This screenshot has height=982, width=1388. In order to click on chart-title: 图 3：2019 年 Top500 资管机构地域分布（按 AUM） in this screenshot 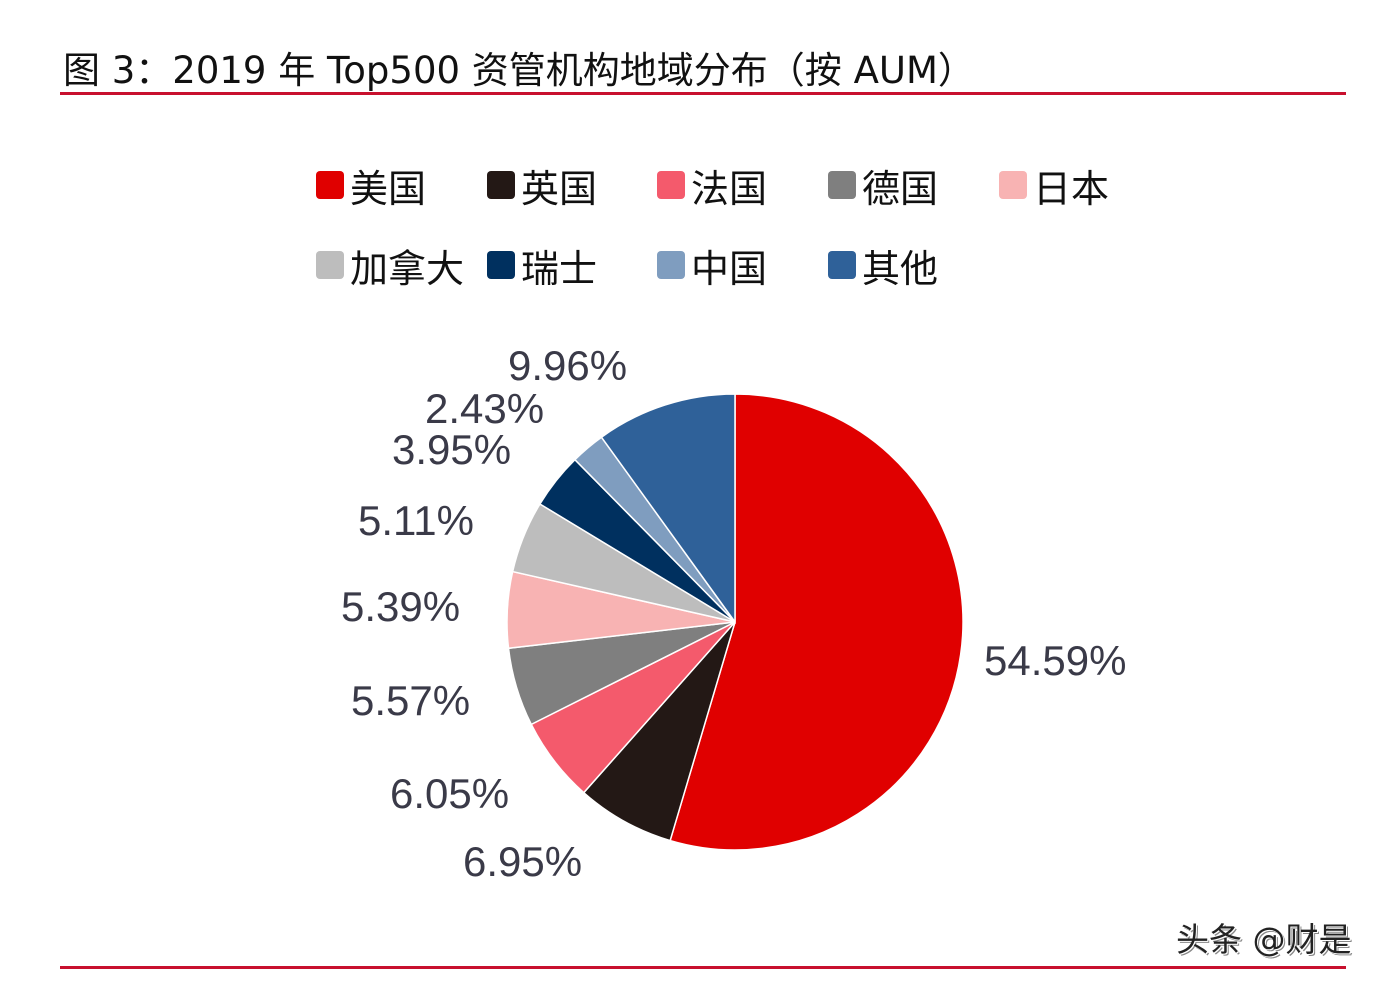, I will do `click(519, 70)`.